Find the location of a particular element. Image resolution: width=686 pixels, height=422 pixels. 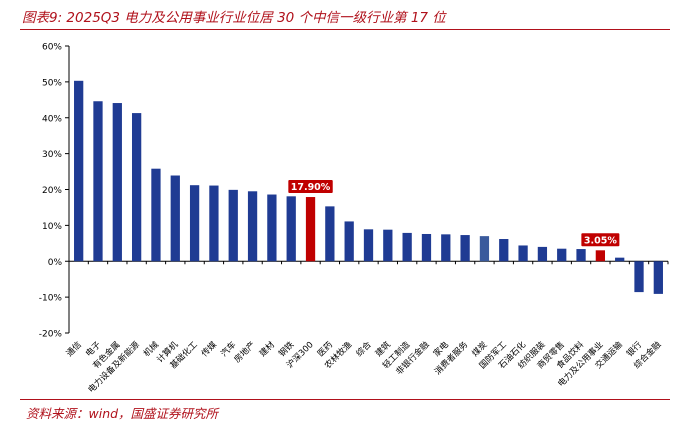

title-divider is located at coordinates (345, 29).